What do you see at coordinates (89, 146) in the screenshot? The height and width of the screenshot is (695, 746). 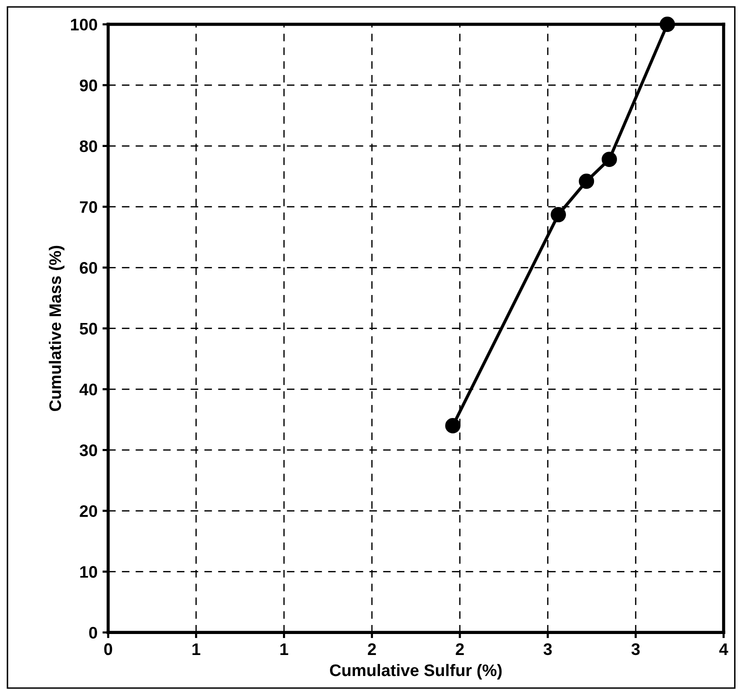 I see `y-tick-label: 80` at bounding box center [89, 146].